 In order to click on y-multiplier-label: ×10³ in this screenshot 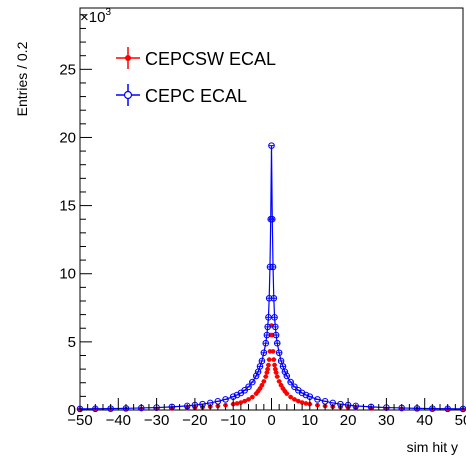, I will do `click(95, 16)`.